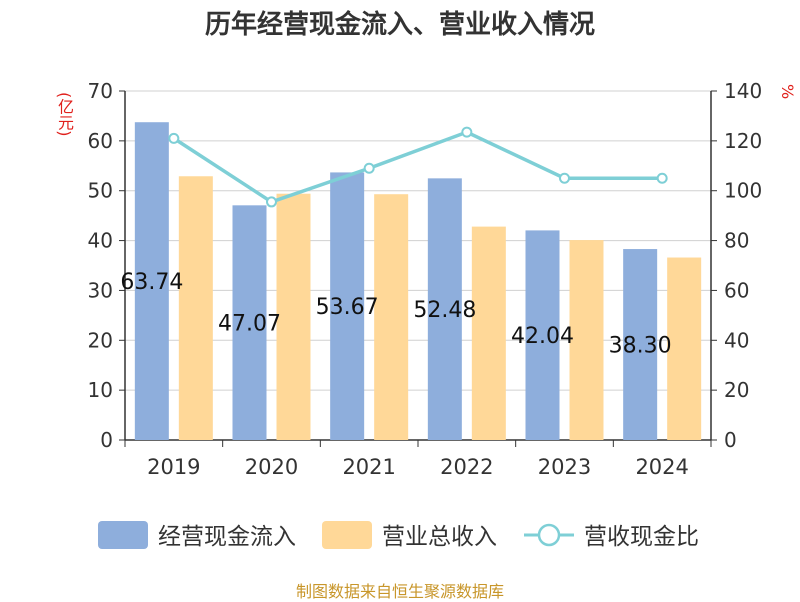 This screenshot has width=800, height=602. I want to click on left-axis-tick-label: 70, so click(100, 91).